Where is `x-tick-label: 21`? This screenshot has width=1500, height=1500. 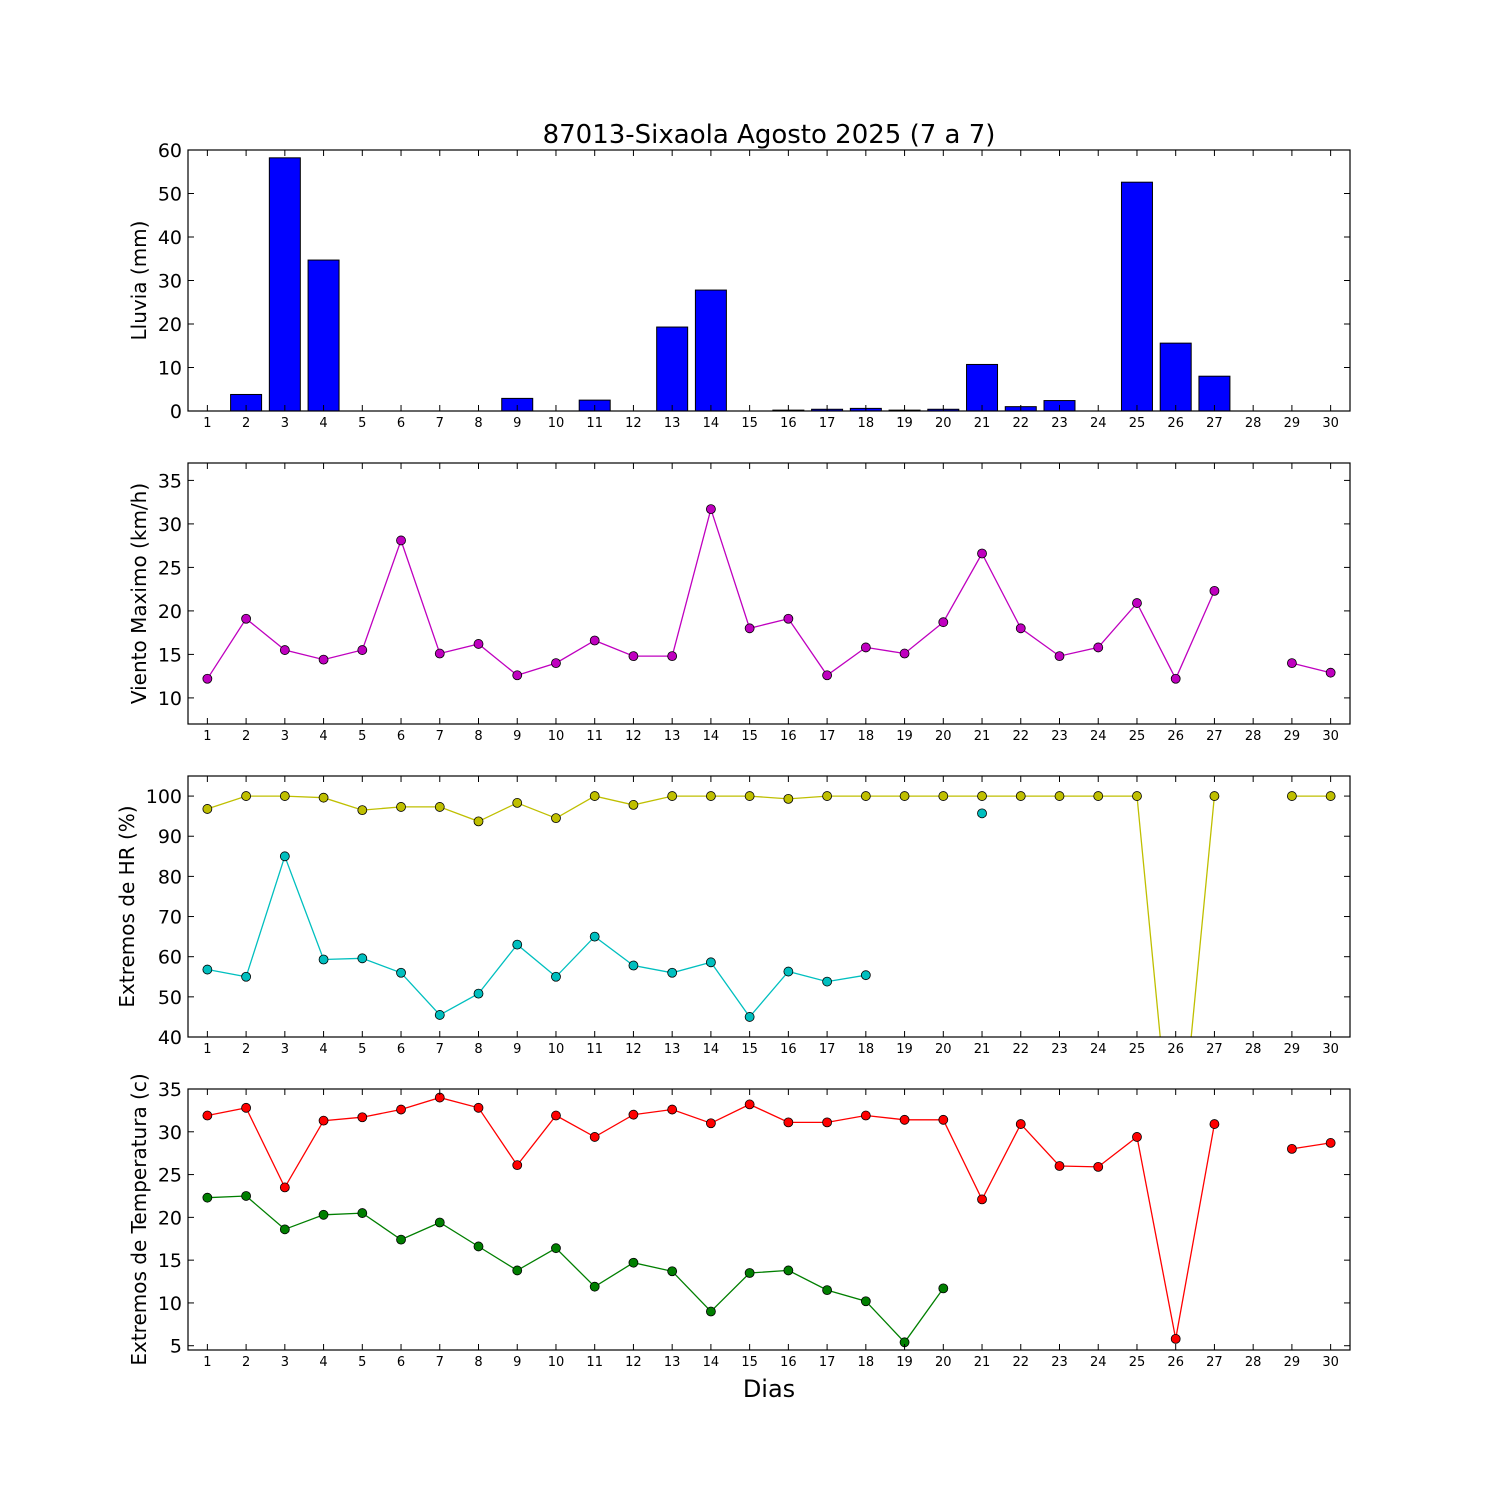 x-tick-label: 21 is located at coordinates (982, 423).